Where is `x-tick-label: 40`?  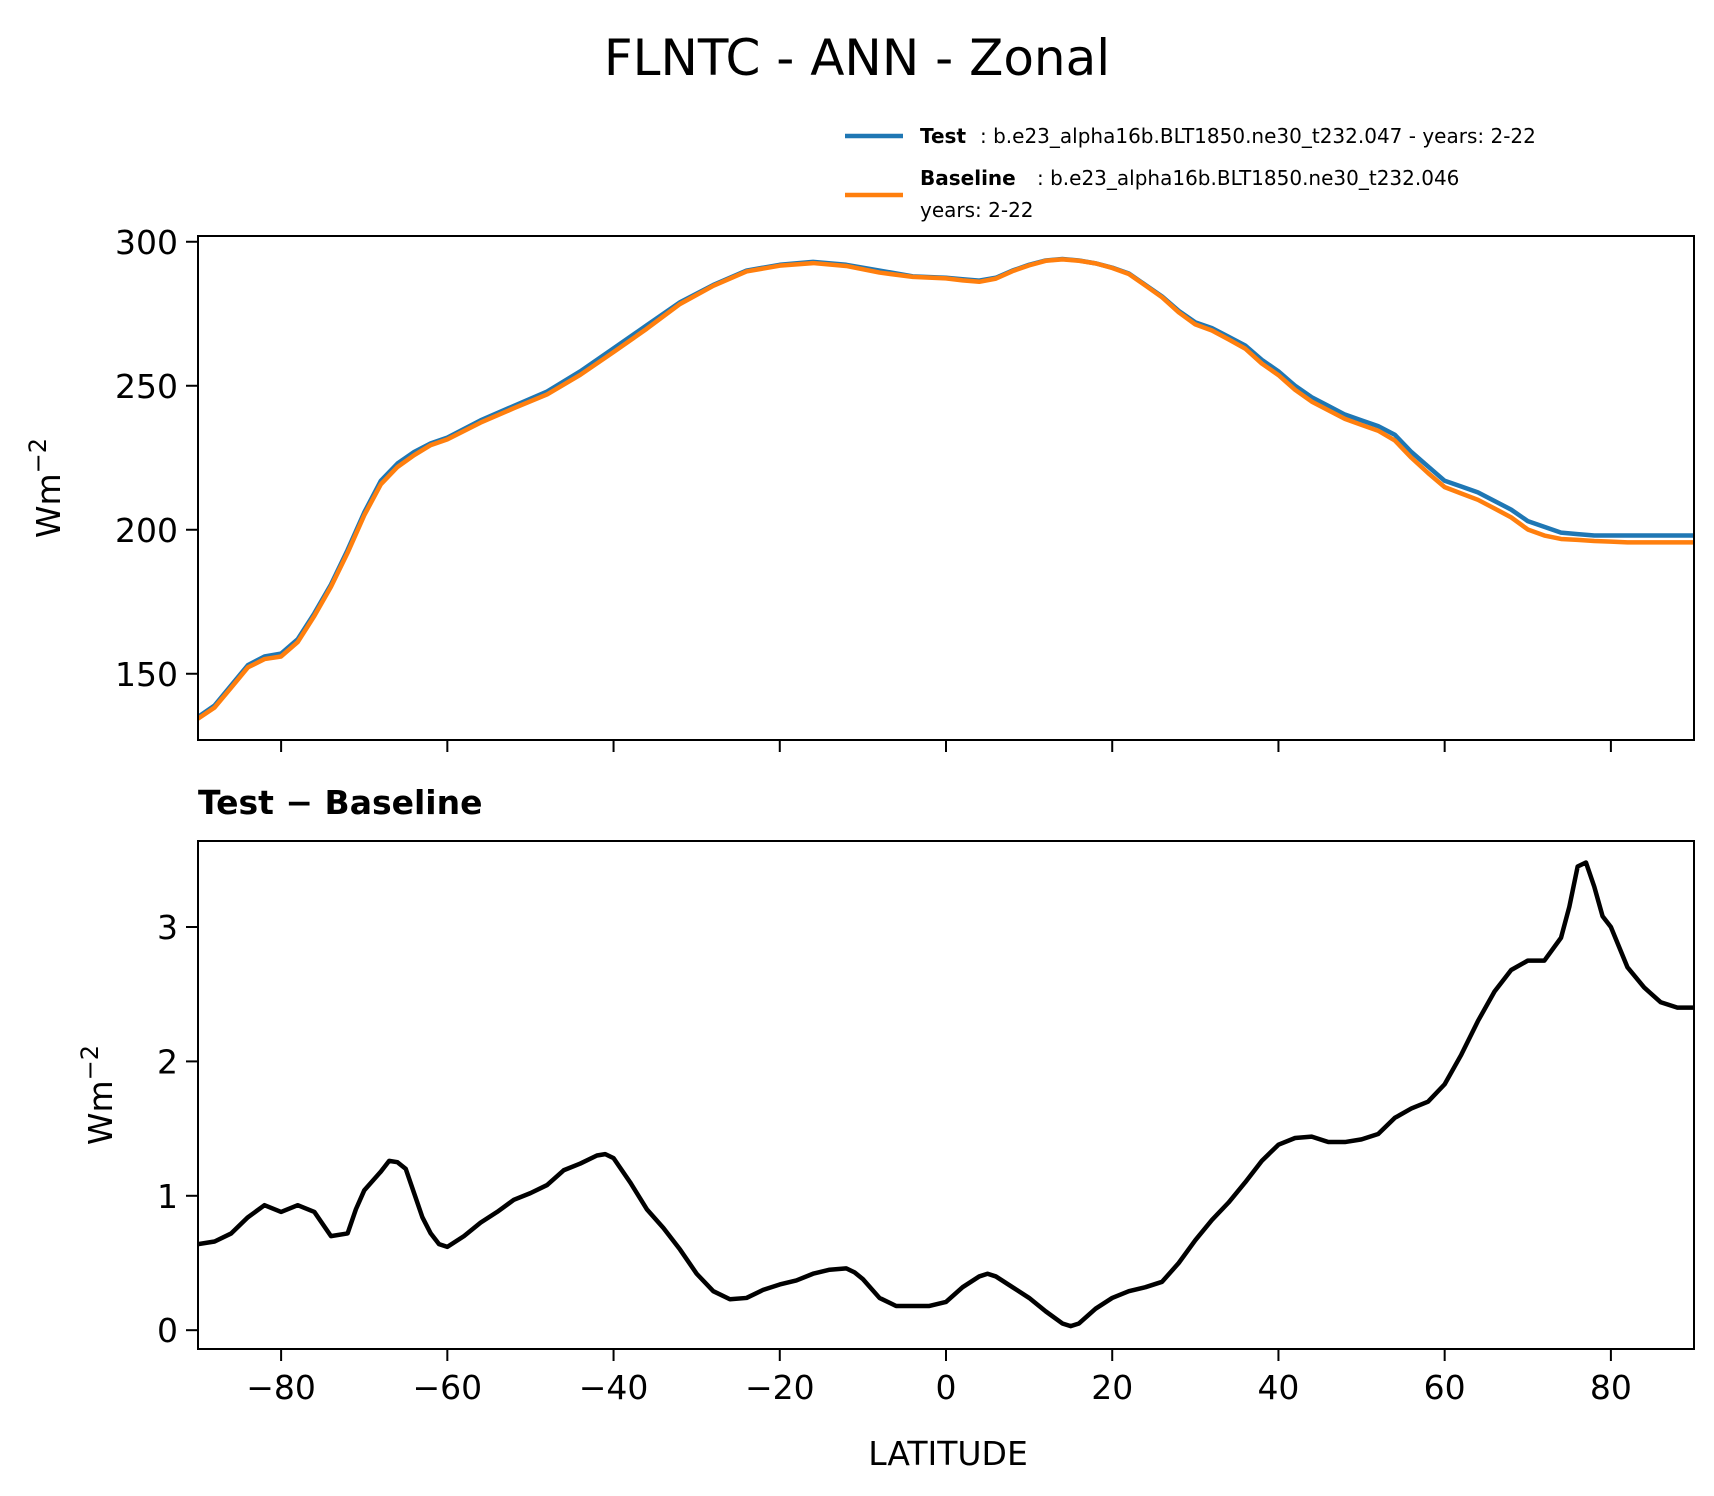
x-tick-label: 40 is located at coordinates (1278, 1387).